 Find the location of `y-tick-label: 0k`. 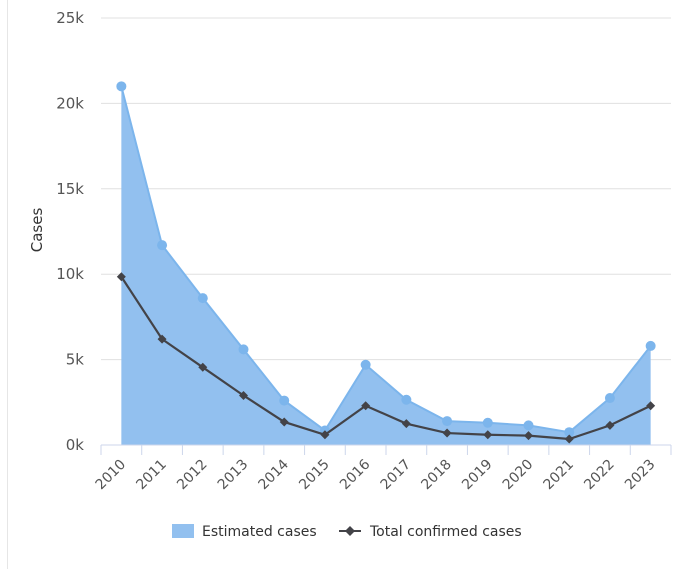

y-tick-label: 0k is located at coordinates (75, 445).